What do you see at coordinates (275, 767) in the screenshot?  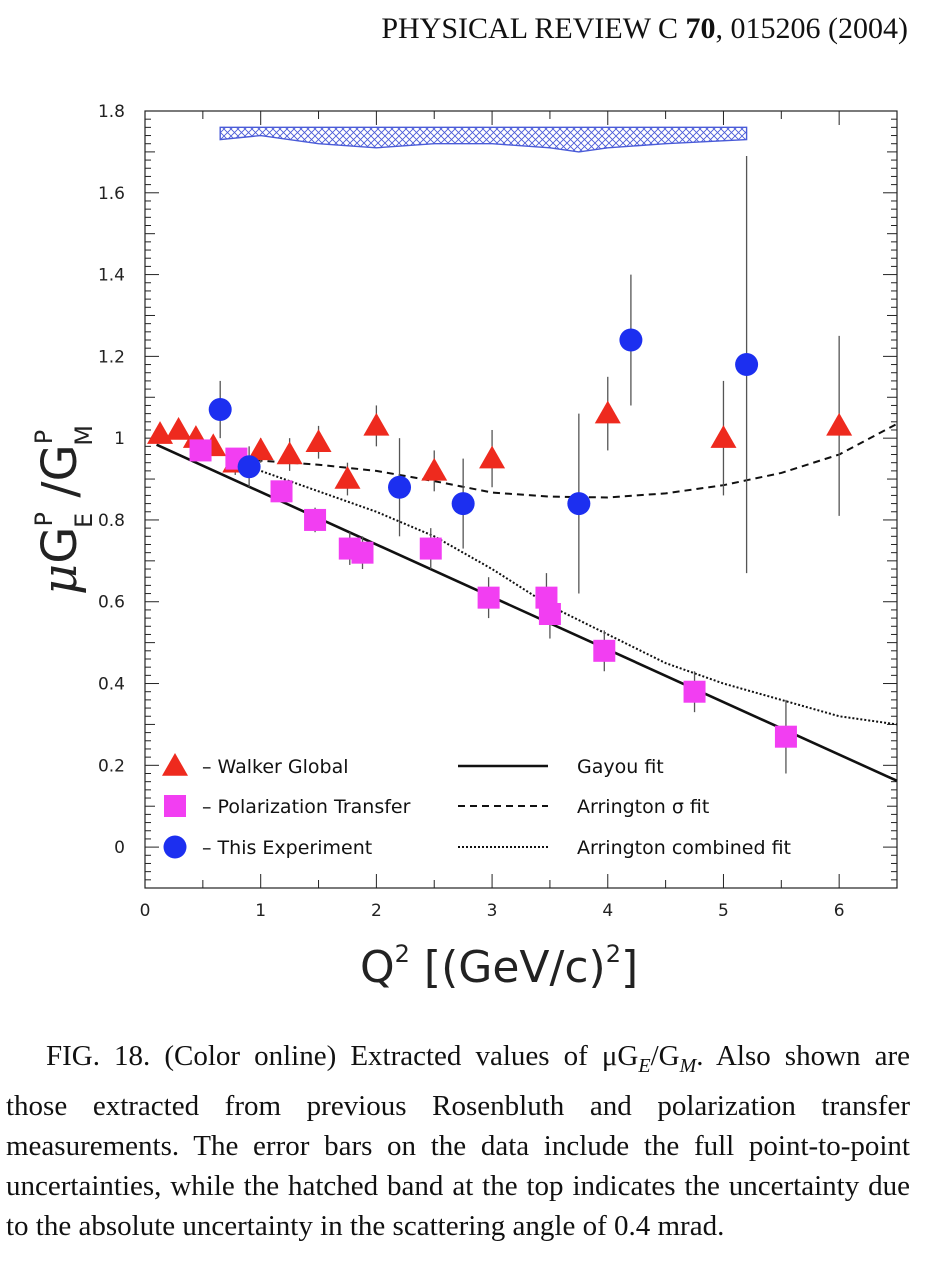 I see `legend-walker-label: – Walker Global` at bounding box center [275, 767].